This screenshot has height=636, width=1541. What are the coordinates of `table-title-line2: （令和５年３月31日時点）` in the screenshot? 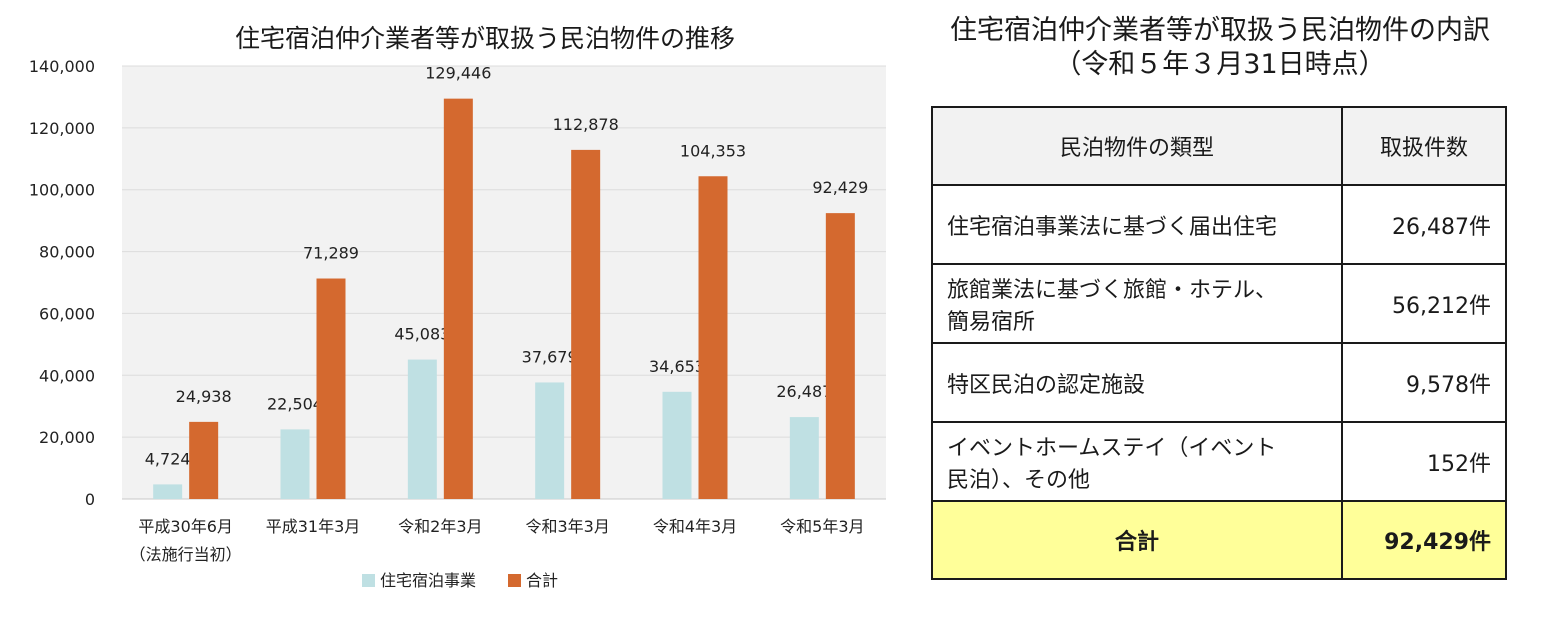 It's located at (1220, 64).